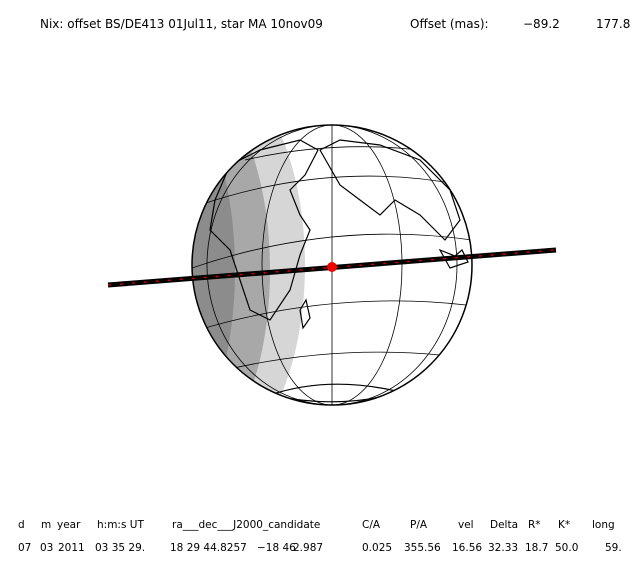 The width and height of the screenshot is (643, 568). What do you see at coordinates (69, 525) in the screenshot?
I see `column-header: year` at bounding box center [69, 525].